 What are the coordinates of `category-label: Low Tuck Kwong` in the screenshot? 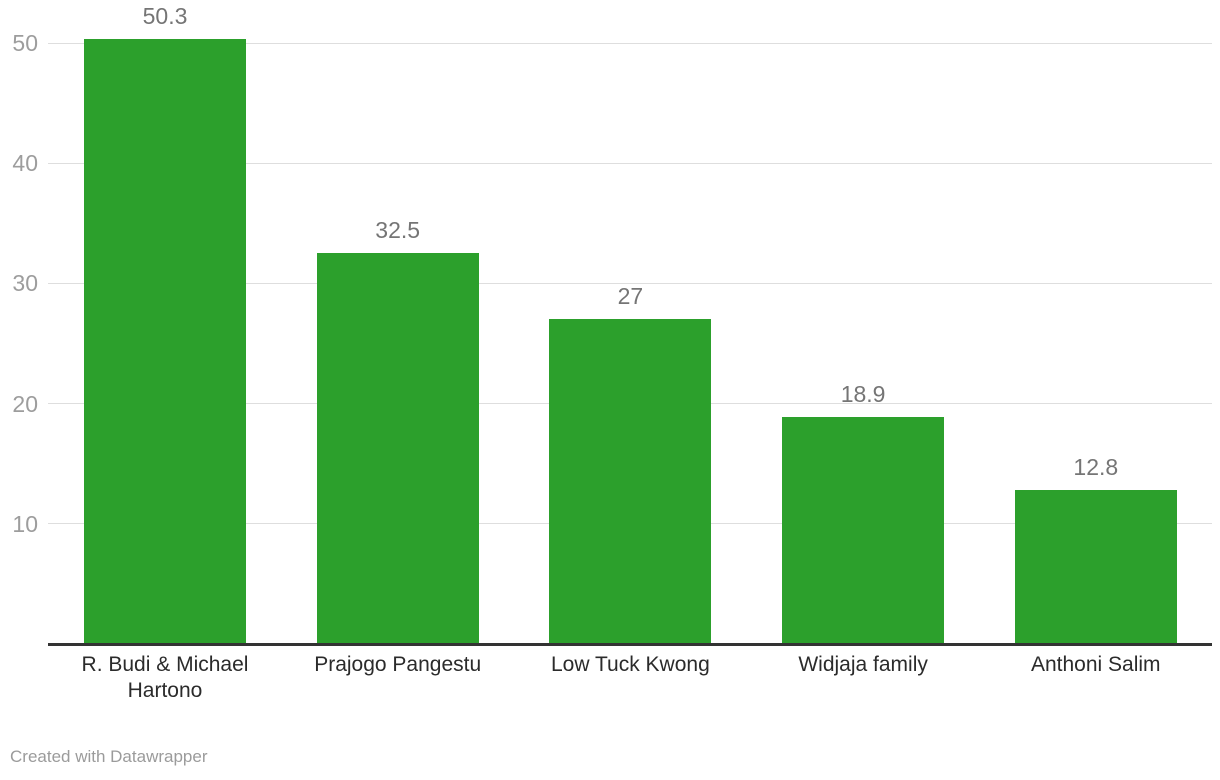 It's located at (630, 664).